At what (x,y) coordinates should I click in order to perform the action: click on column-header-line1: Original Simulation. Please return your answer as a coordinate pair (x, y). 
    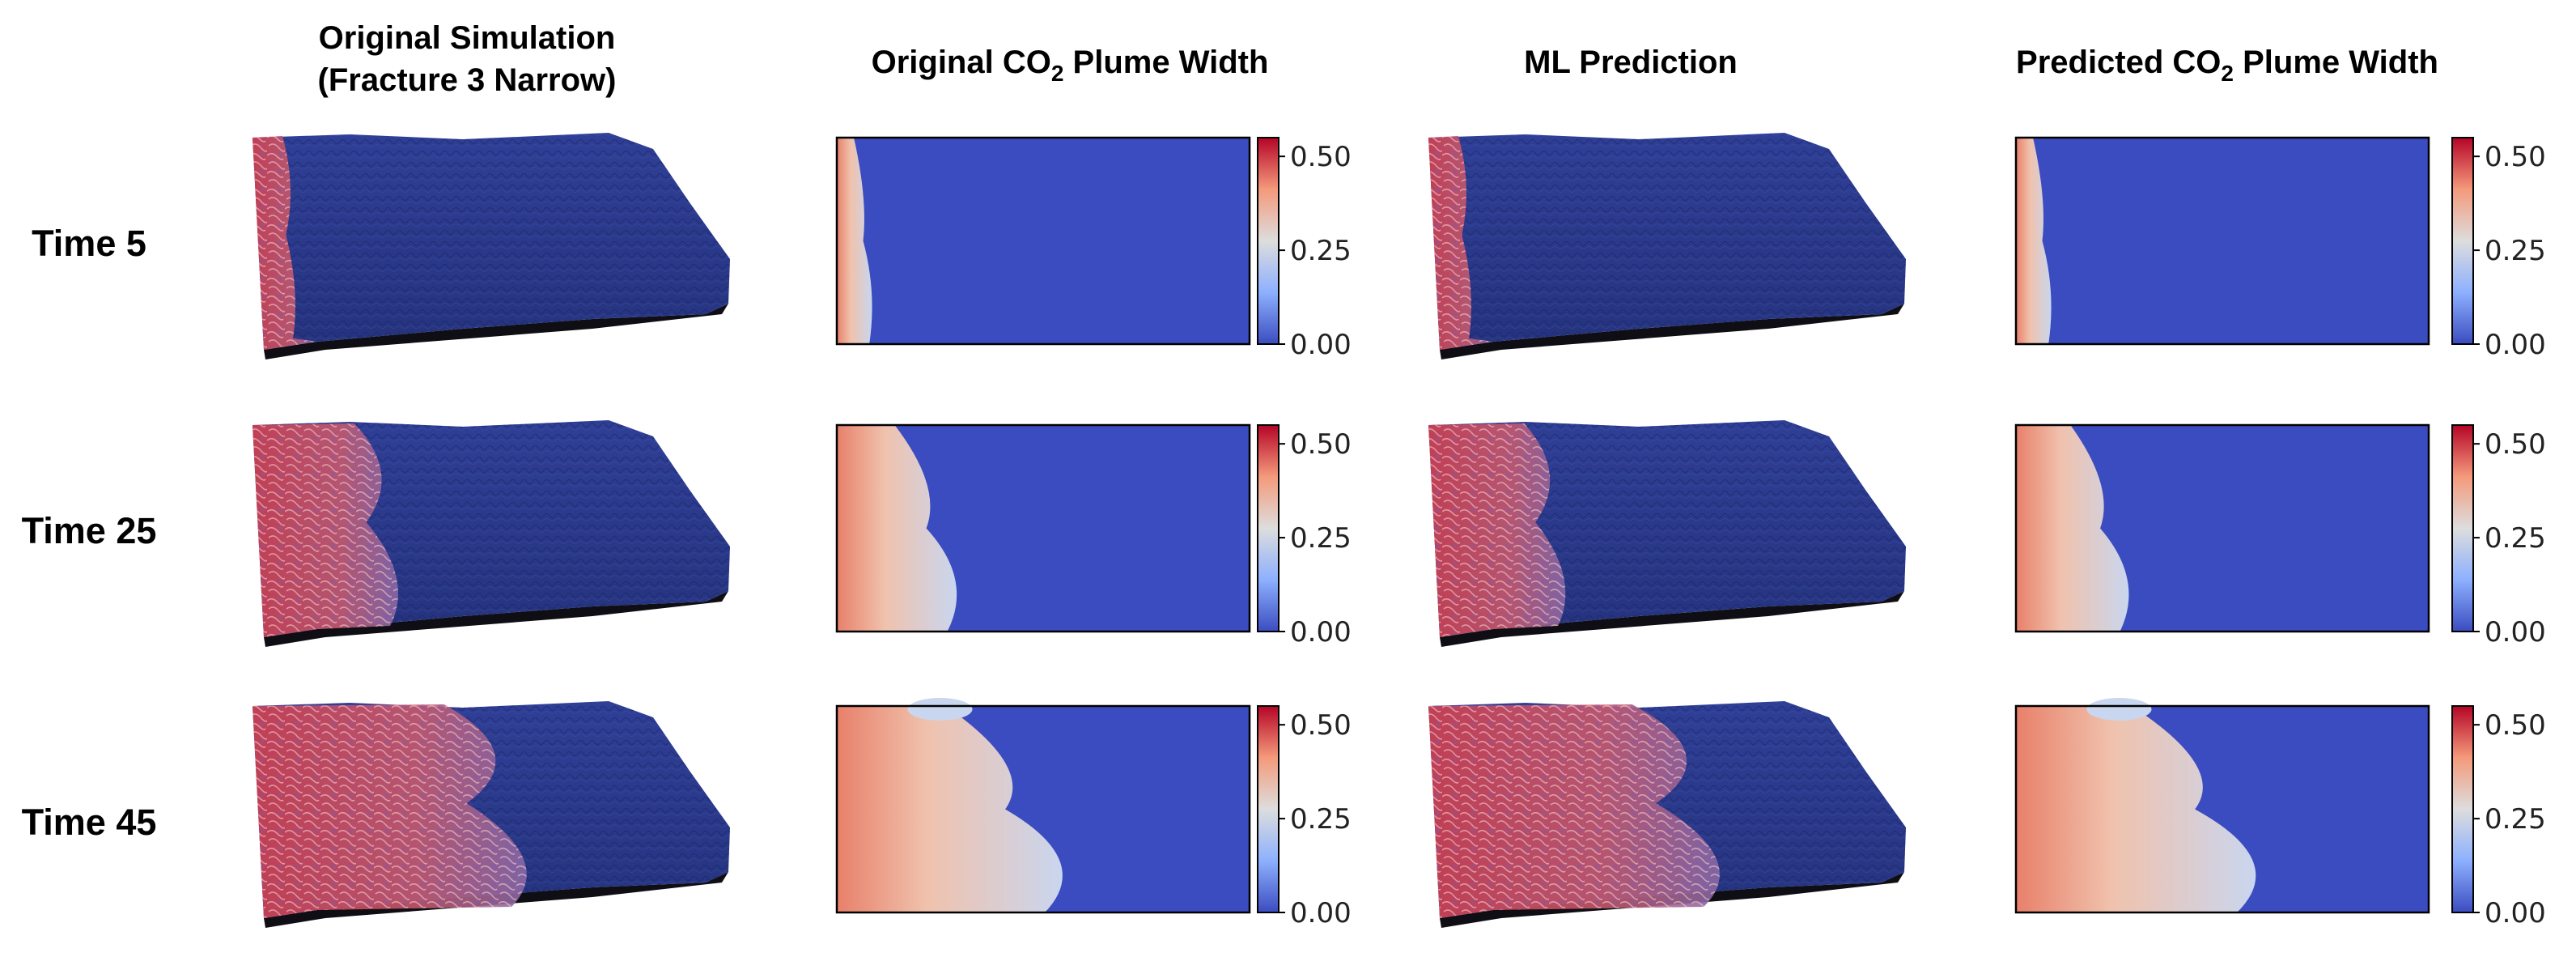
    Looking at the image, I should click on (467, 38).